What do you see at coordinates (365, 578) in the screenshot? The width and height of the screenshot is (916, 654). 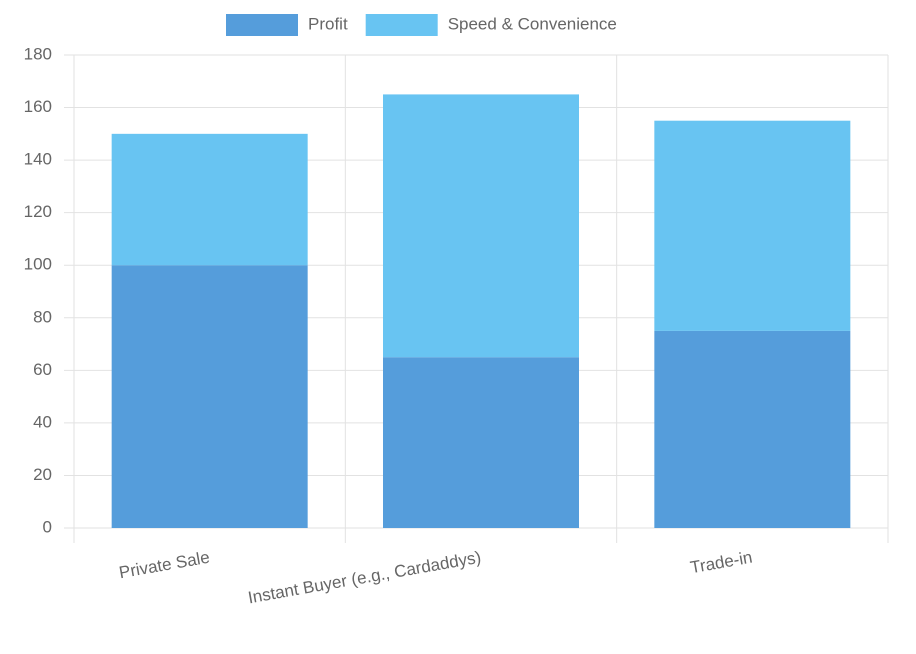 I see `x-tick-label: Instant Buyer (e.g., Cardaddys)` at bounding box center [365, 578].